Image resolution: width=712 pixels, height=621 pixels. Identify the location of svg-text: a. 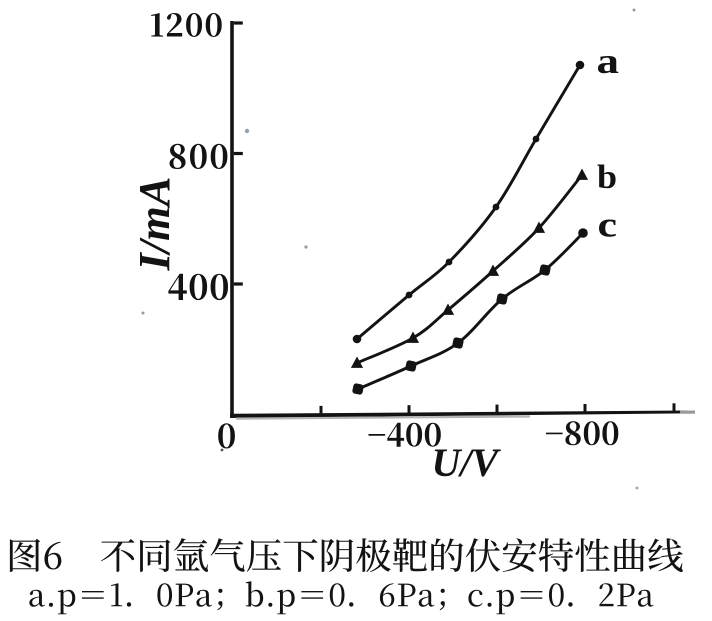
(608, 61).